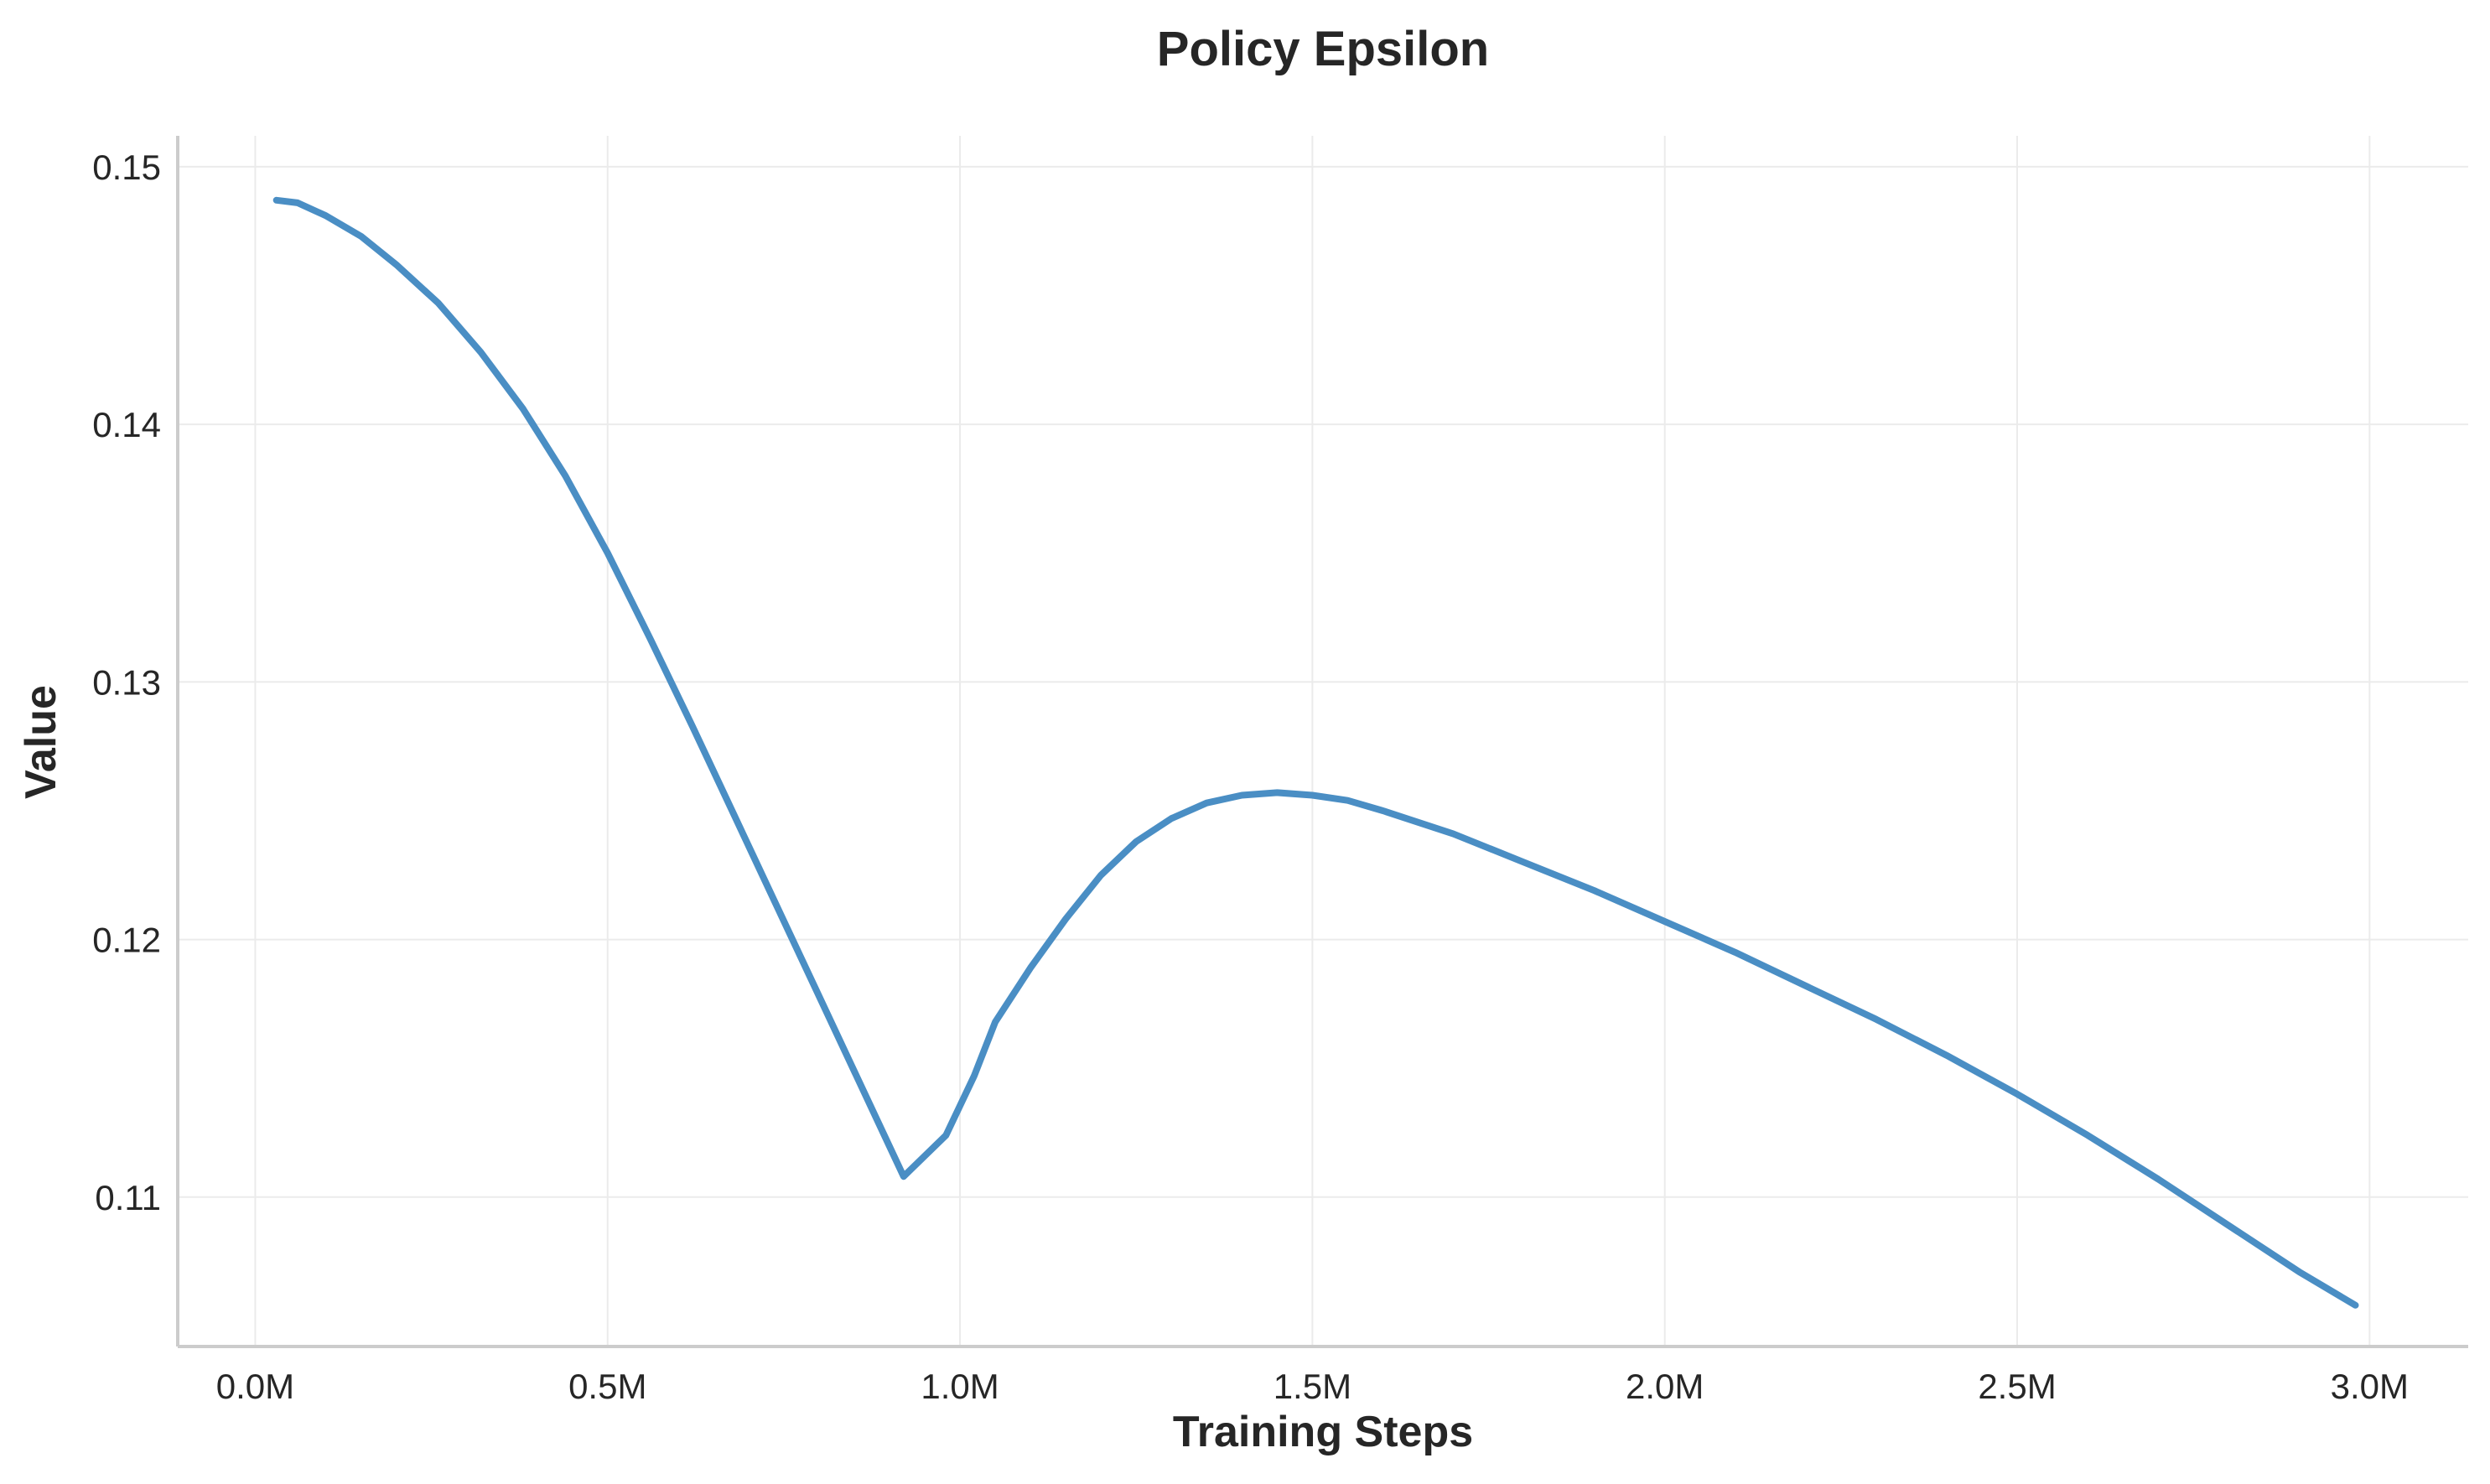 Image resolution: width=2490 pixels, height=1484 pixels. What do you see at coordinates (126, 424) in the screenshot?
I see `y-tick-label: 0.14` at bounding box center [126, 424].